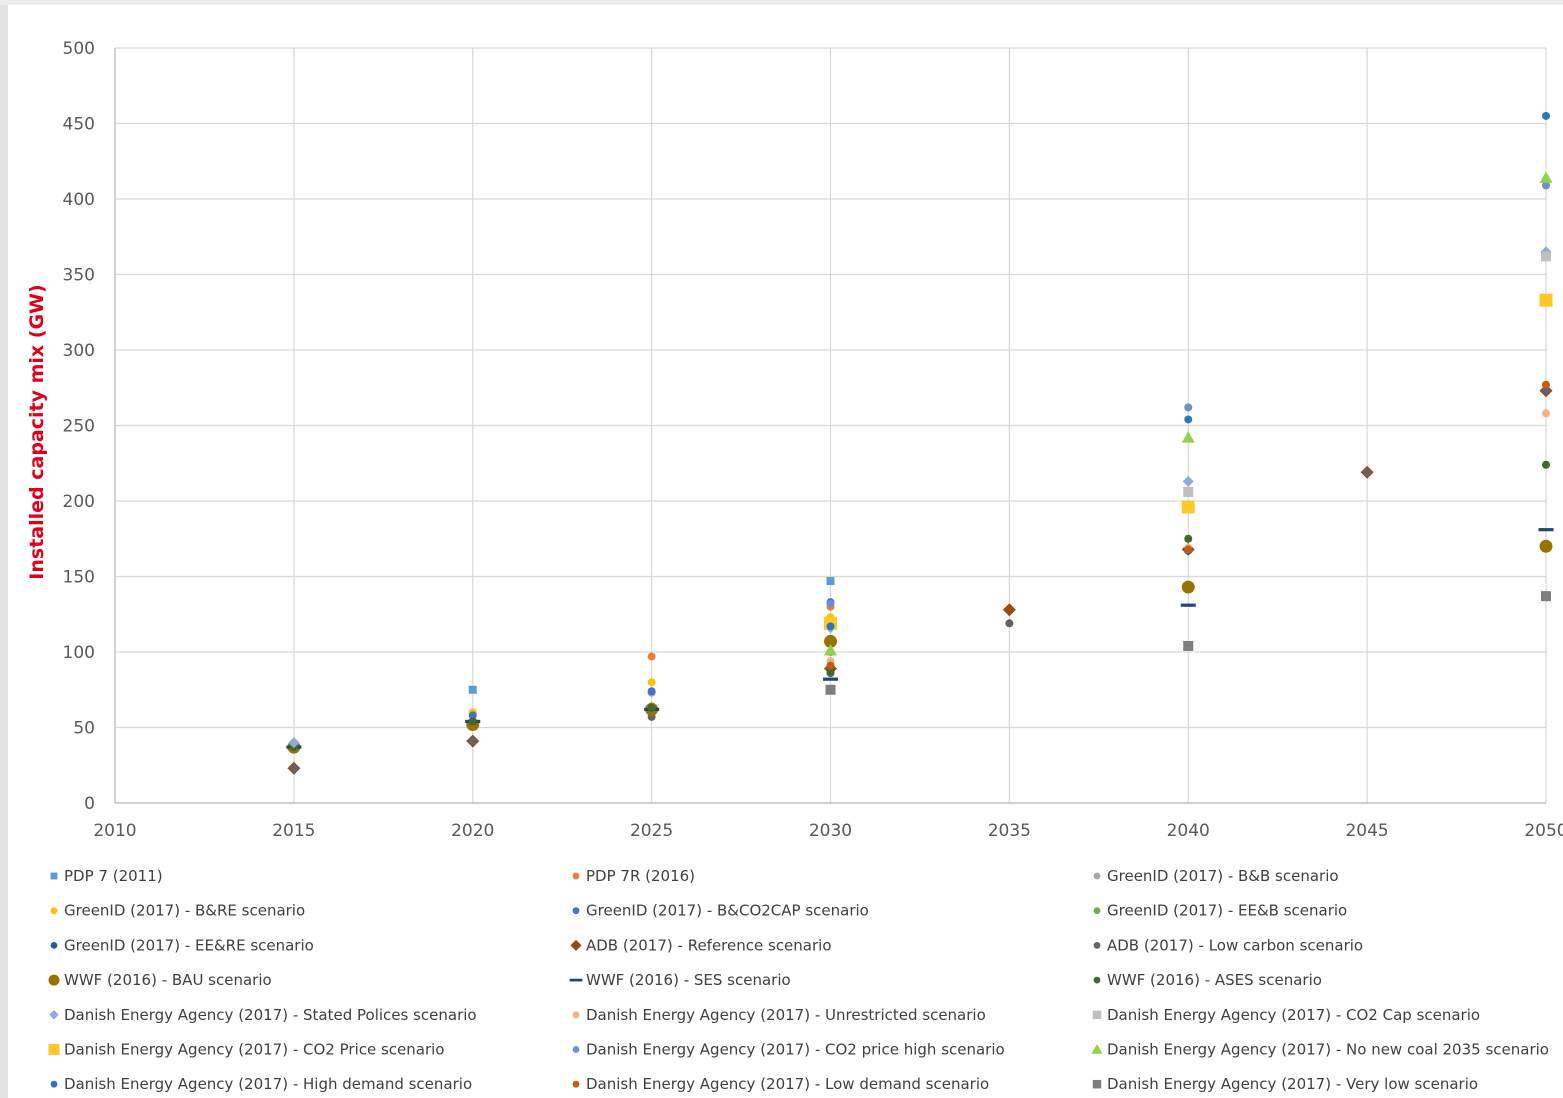  I want to click on x-axis-ticks: 2010 2015 2020 2025 2030 2035 2040 2045 2050, so click(828, 831).